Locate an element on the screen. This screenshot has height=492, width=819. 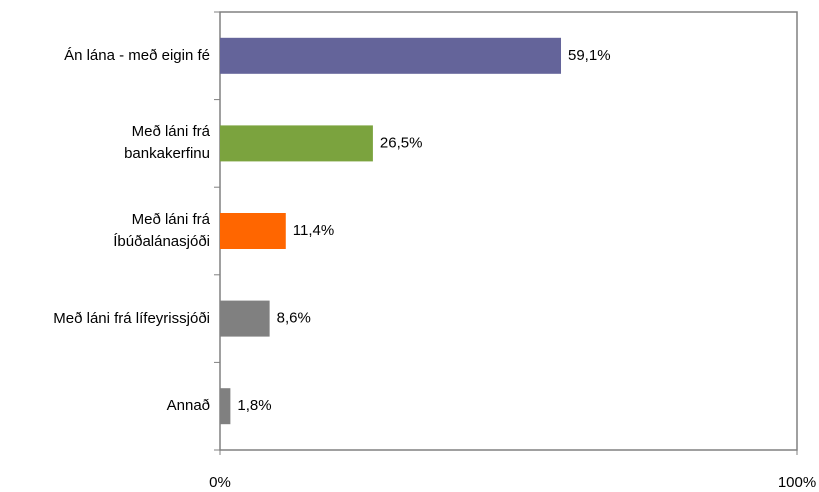
value-label: 59,1% is located at coordinates (589, 55).